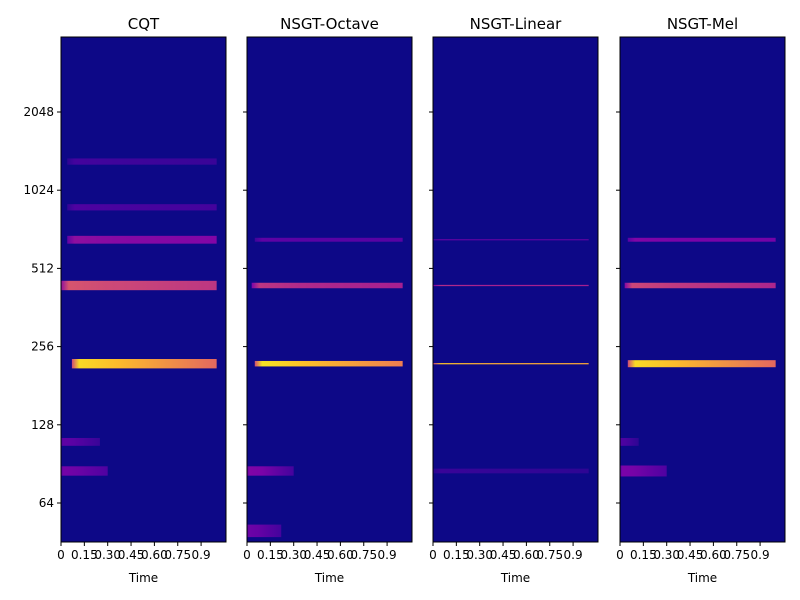 The height and width of the screenshot is (600, 800). What do you see at coordinates (46, 503) in the screenshot?
I see `y-tick-label: 64` at bounding box center [46, 503].